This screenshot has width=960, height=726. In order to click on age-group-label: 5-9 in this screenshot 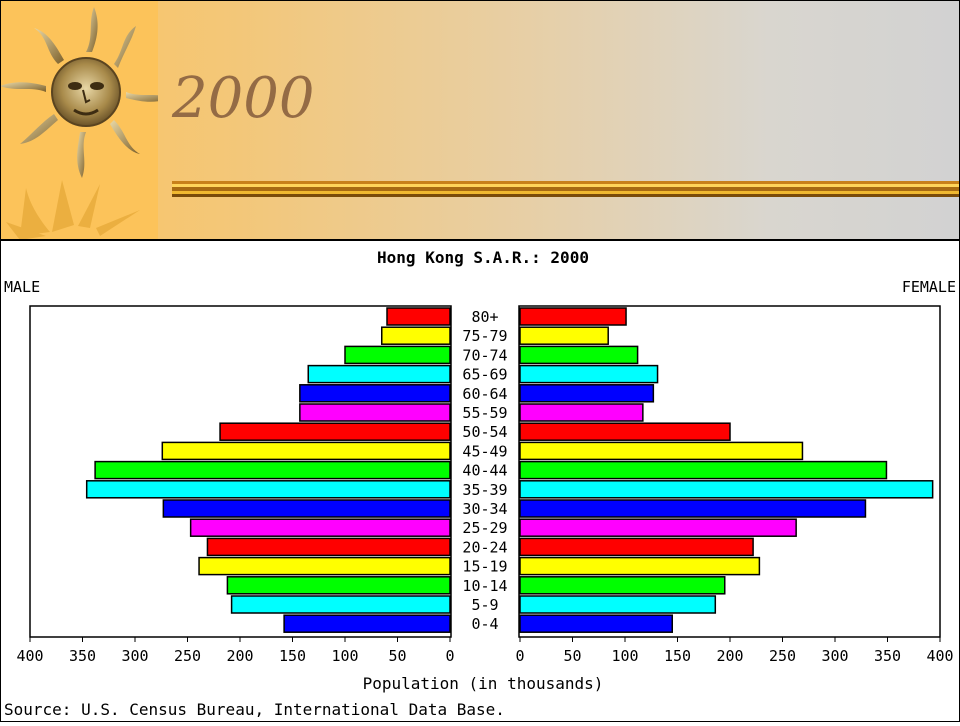, I will do `click(484, 605)`.